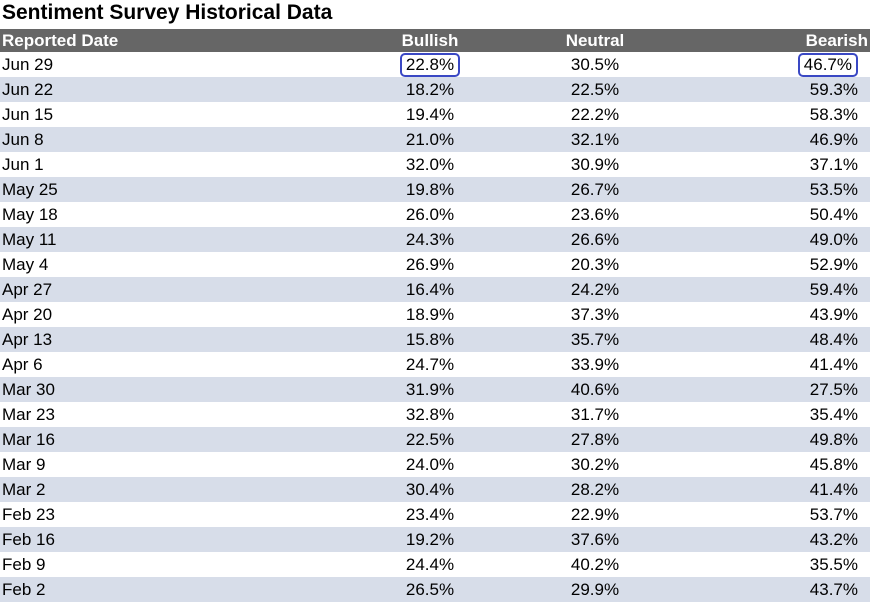 The image size is (870, 602). Describe the element at coordinates (790, 64) in the screenshot. I see `cell-bearish: 46.7%` at that location.